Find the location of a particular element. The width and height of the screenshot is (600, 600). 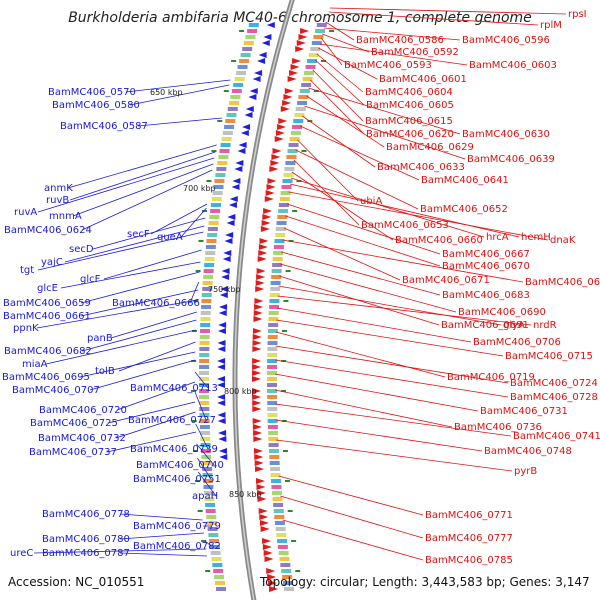

left-gene-label: BamMC406_0782 is located at coordinates (177, 546).